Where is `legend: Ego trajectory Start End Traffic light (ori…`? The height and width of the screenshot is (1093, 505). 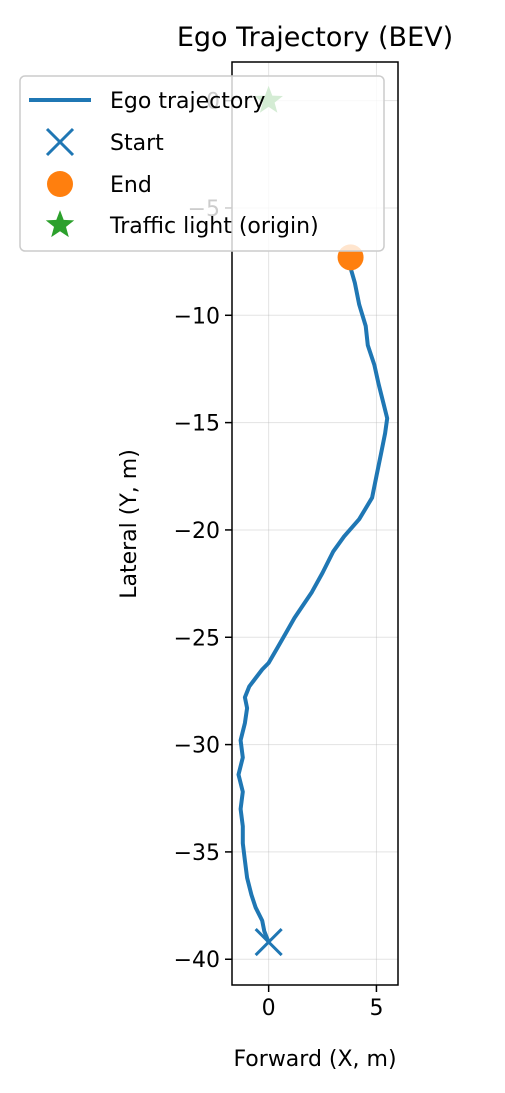 legend: Ego trajectory Start End Traffic light (ori… is located at coordinates (202, 163).